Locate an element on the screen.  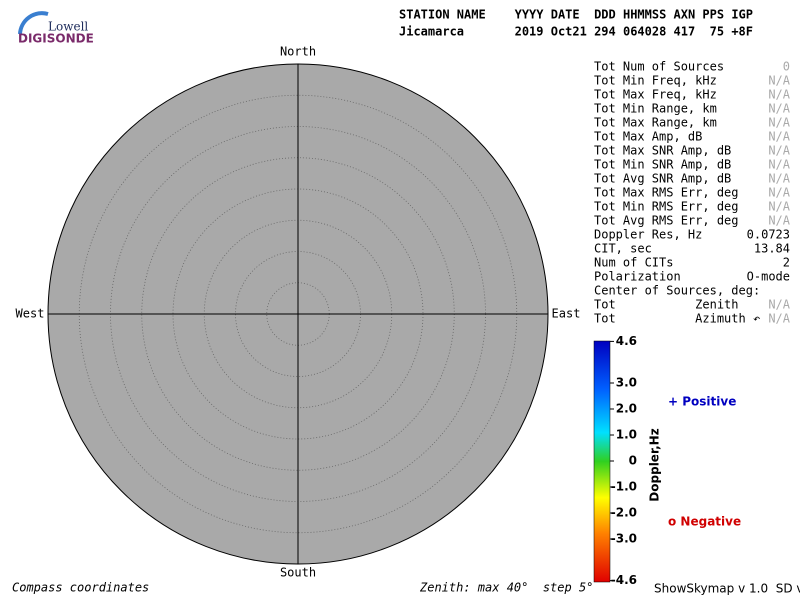
stat-label: Tot Min Freq, kHz is located at coordinates (655, 81).